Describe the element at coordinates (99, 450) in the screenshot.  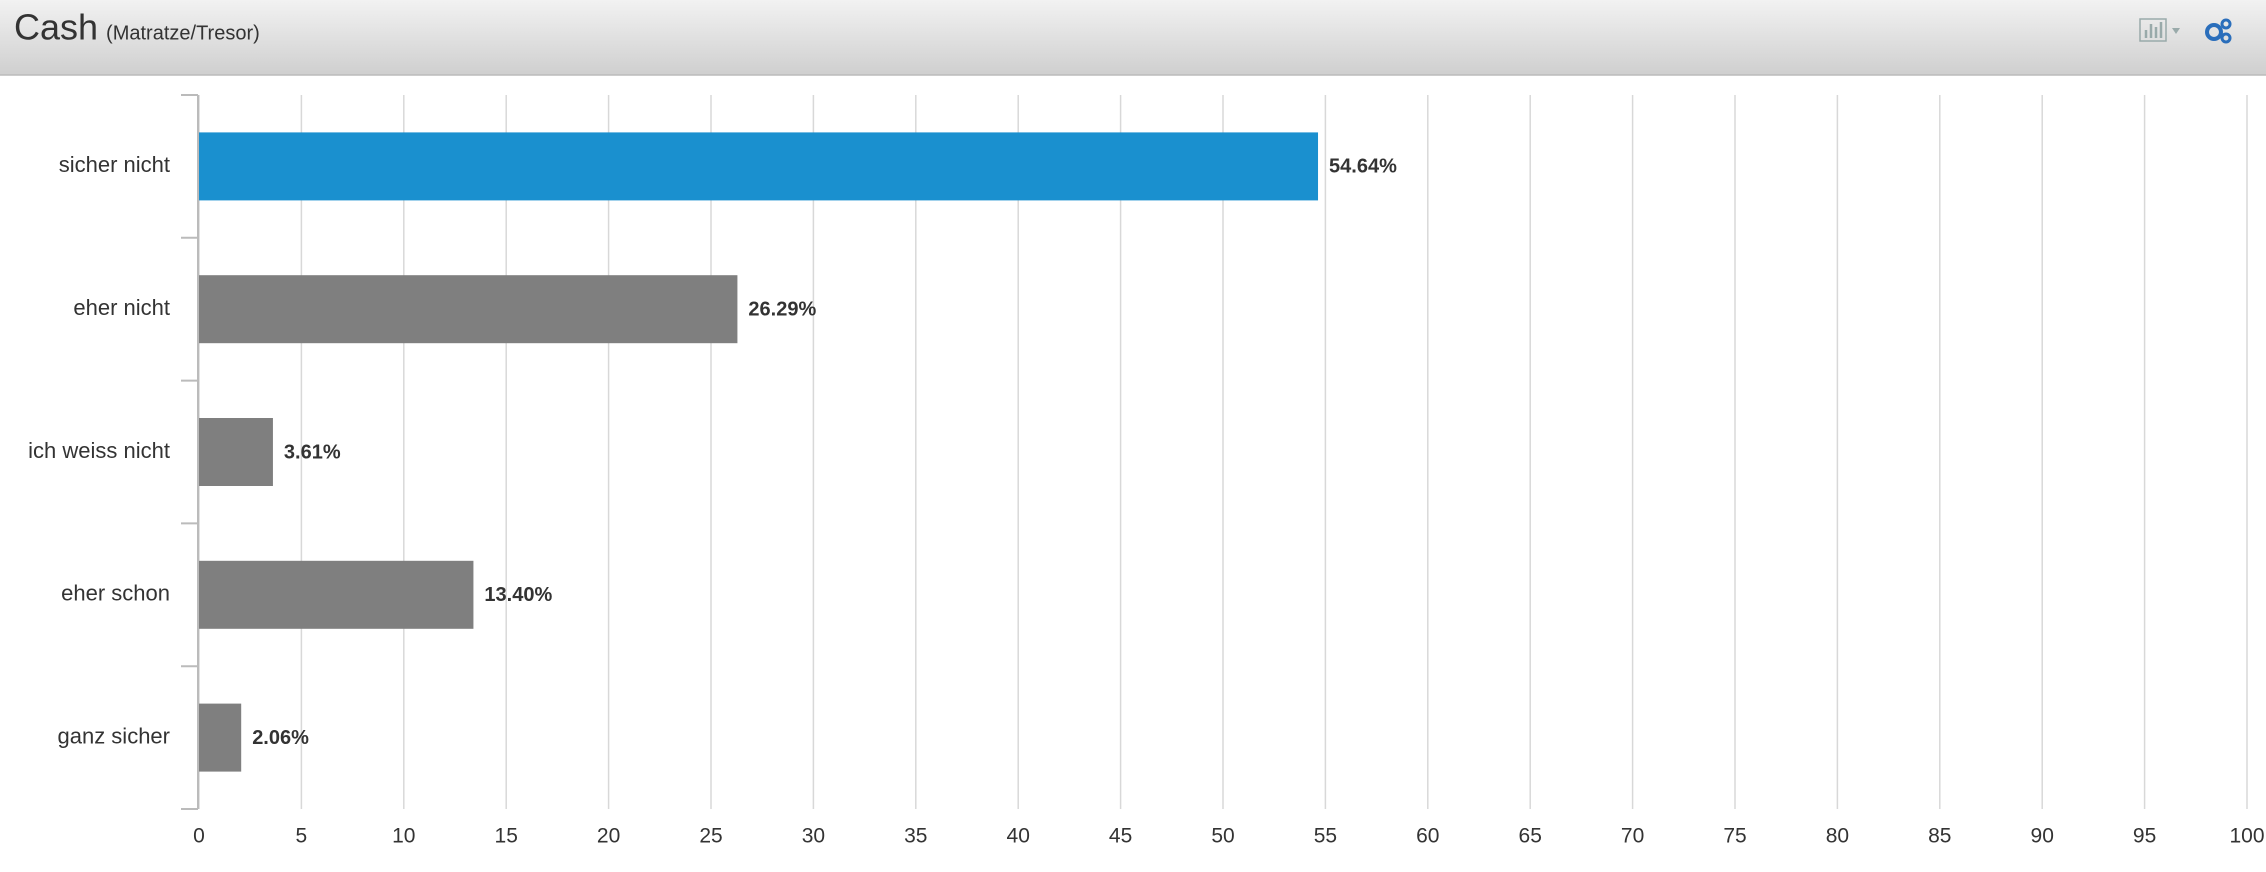
I see `y-tick-label: ich weiss nicht` at that location.